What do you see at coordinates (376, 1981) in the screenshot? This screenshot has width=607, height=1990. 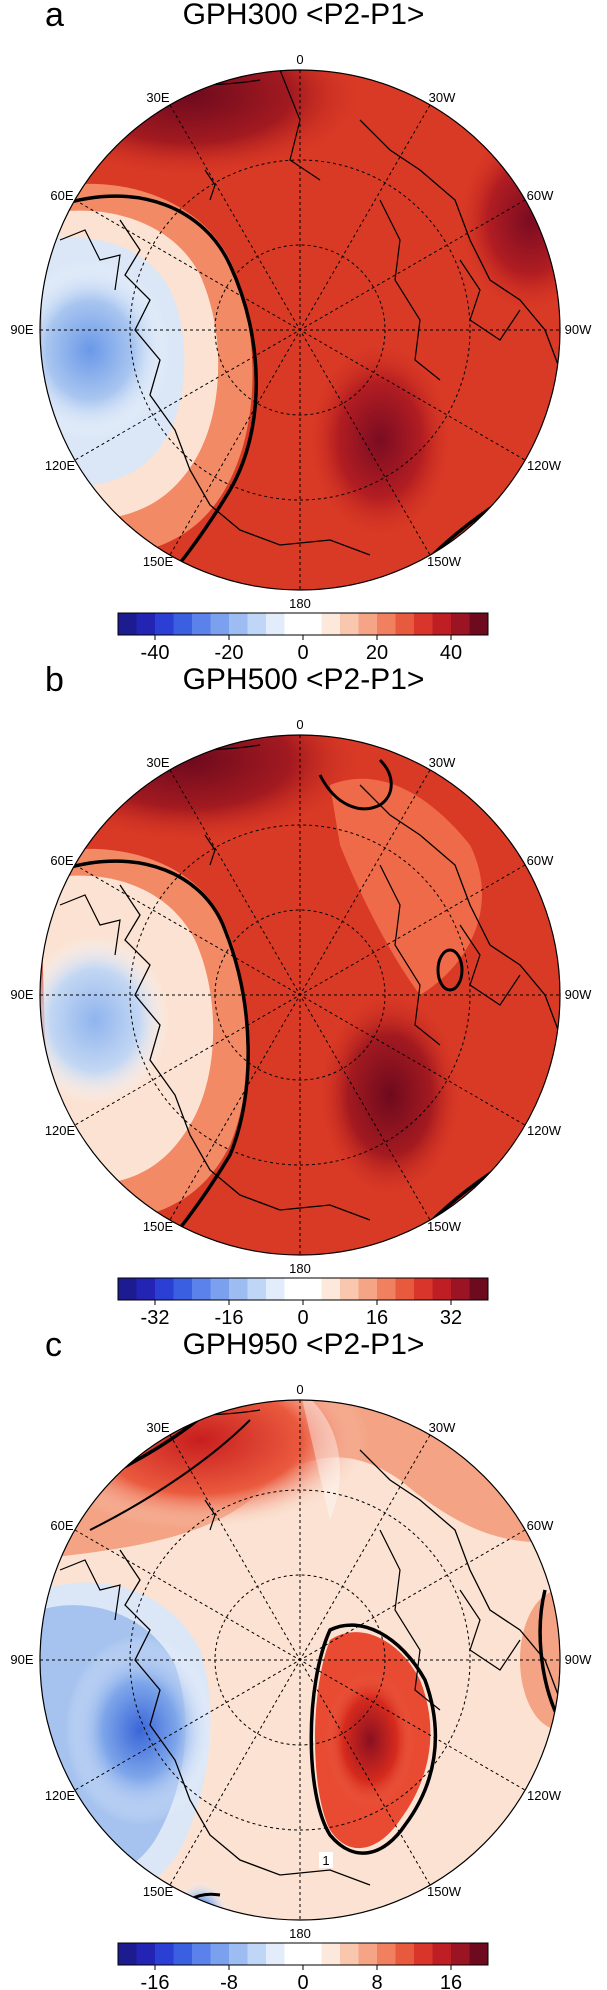 I see `colorbar-tick-label: 8` at bounding box center [376, 1981].